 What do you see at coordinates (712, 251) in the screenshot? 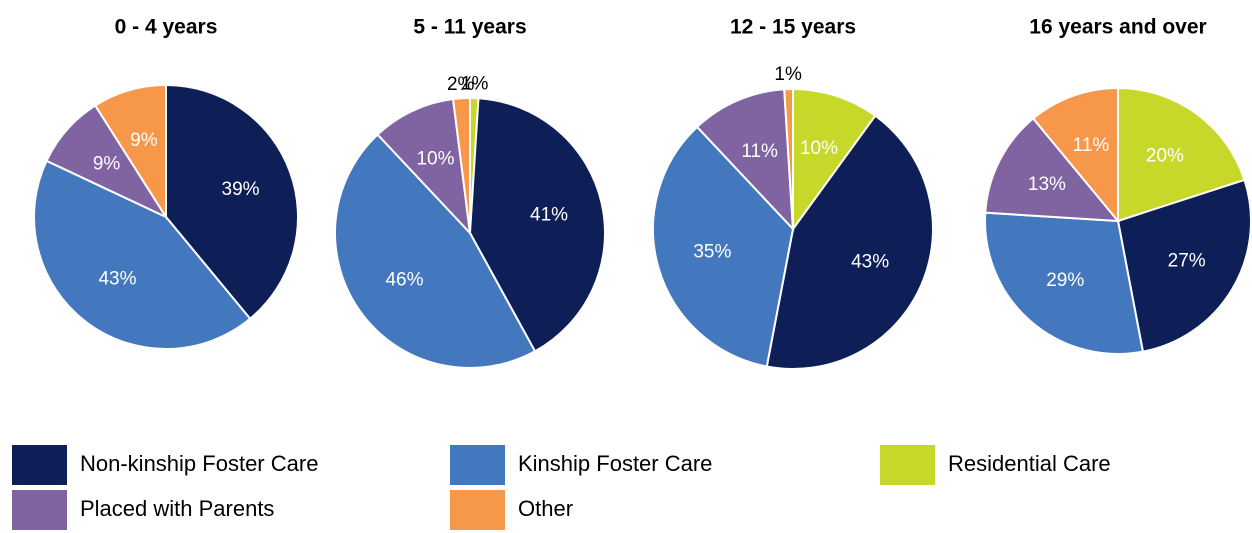
I see `data-label: 35%` at bounding box center [712, 251].